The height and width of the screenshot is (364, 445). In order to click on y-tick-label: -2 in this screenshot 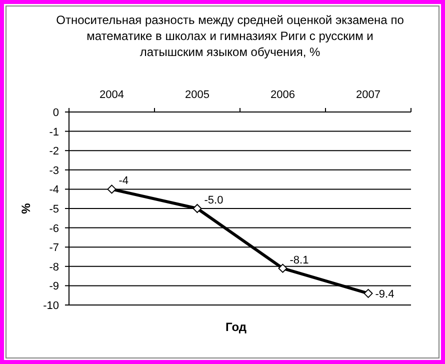, I will do `click(54, 152)`.